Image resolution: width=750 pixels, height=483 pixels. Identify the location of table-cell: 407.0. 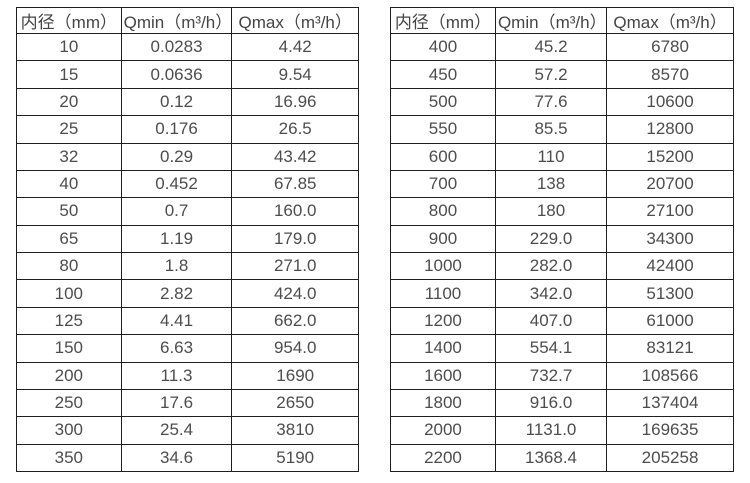
(551, 321).